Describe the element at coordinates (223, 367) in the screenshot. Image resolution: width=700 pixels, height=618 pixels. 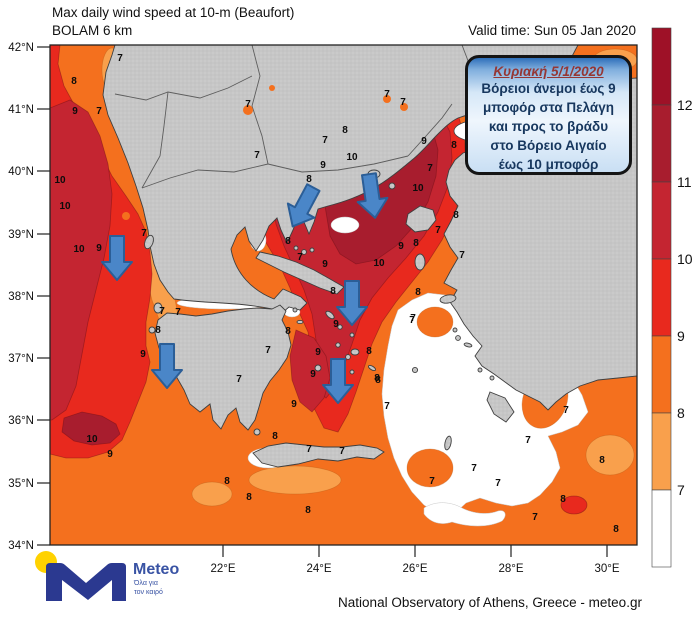
I see `land-peloponnese` at that location.